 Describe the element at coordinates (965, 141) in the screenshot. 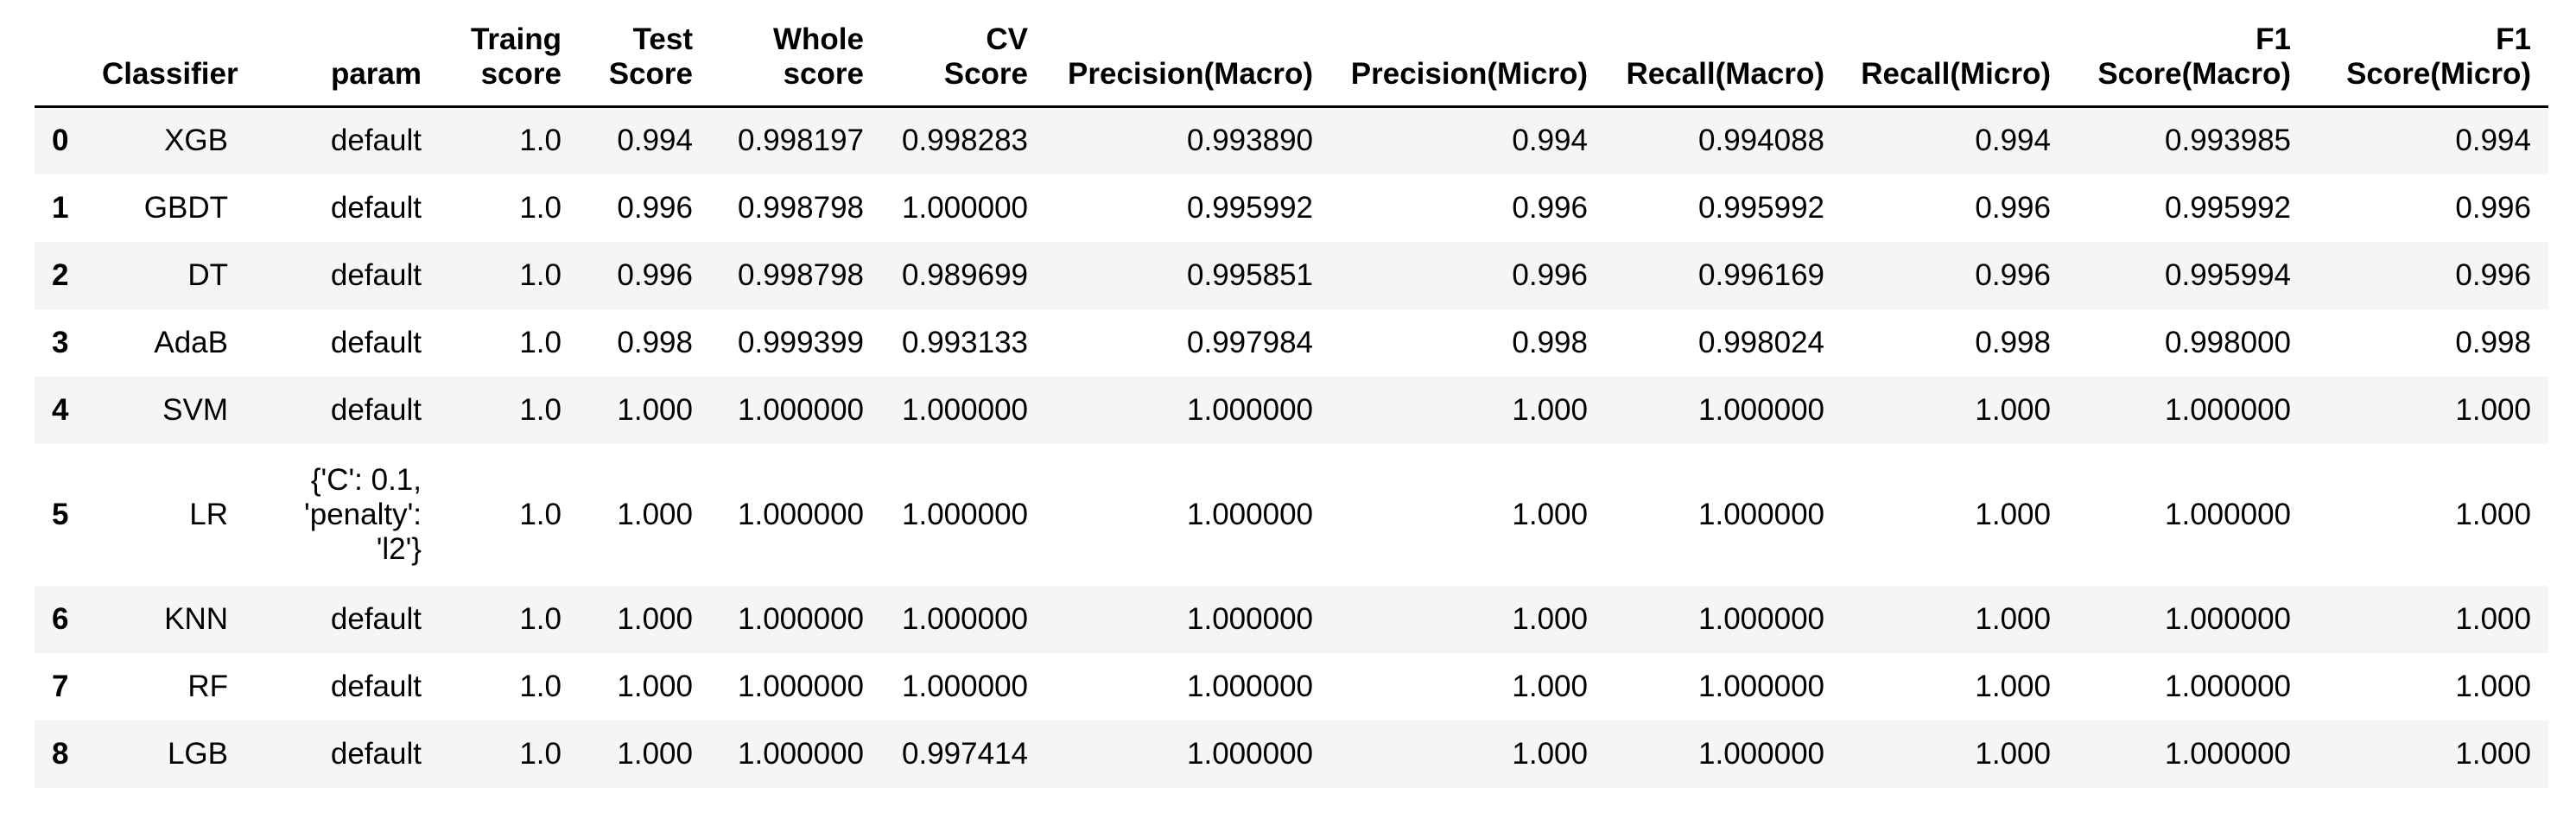

I see `cell-cv-score: 0.998283` at that location.